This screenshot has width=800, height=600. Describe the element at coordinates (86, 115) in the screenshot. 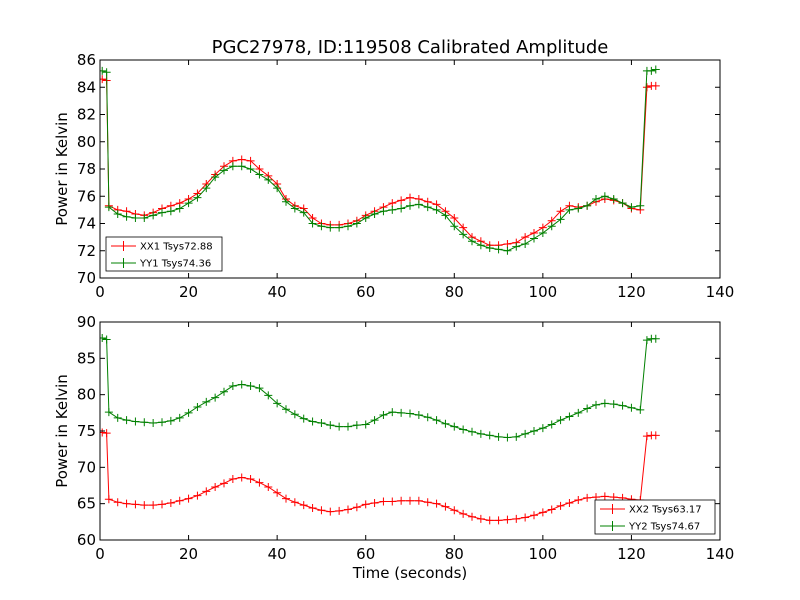

I see `top-y-tick-label: 82` at that location.